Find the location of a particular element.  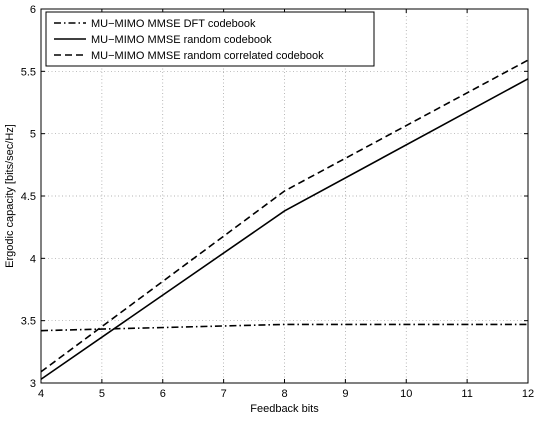

x-tick-label: 11 is located at coordinates (466, 394).